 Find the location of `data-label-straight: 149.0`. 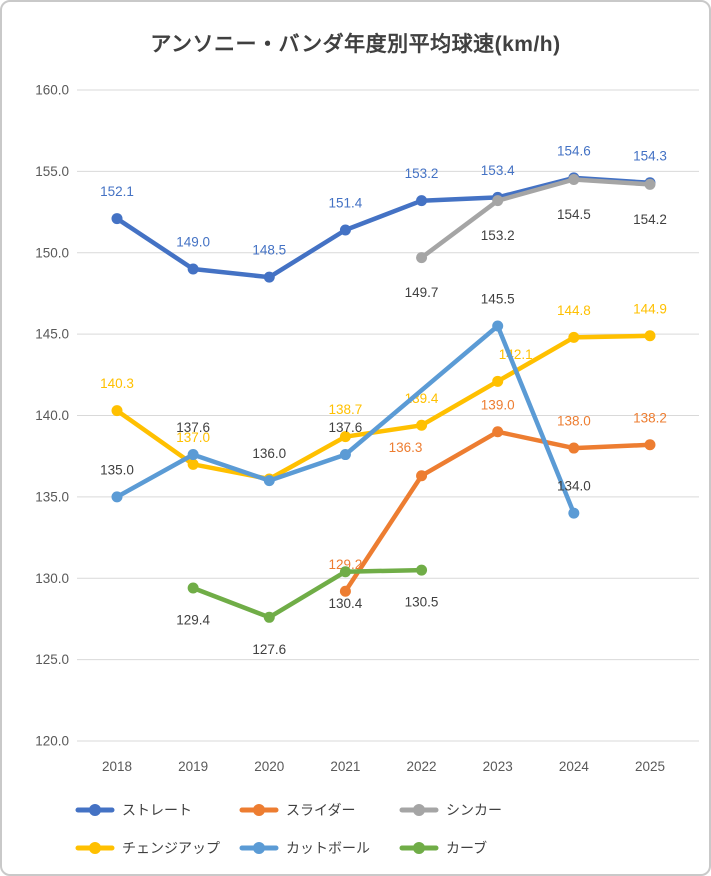

data-label-straight: 149.0 is located at coordinates (193, 242).